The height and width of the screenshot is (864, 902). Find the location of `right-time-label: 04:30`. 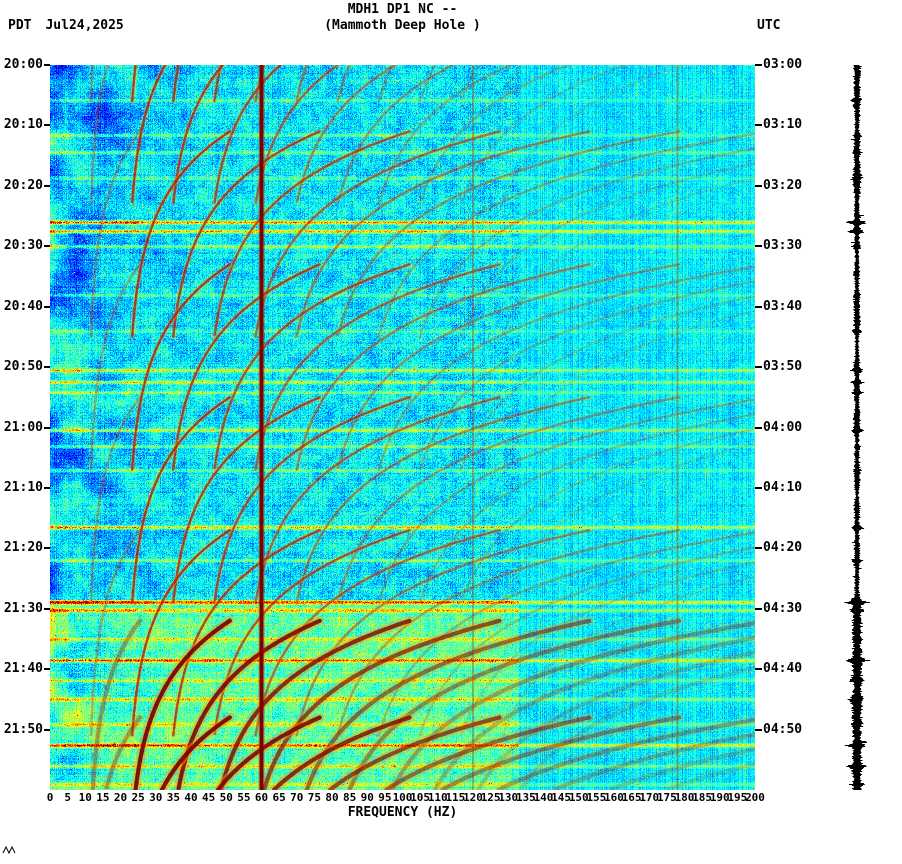

right-time-label: 04:30 is located at coordinates (783, 608).